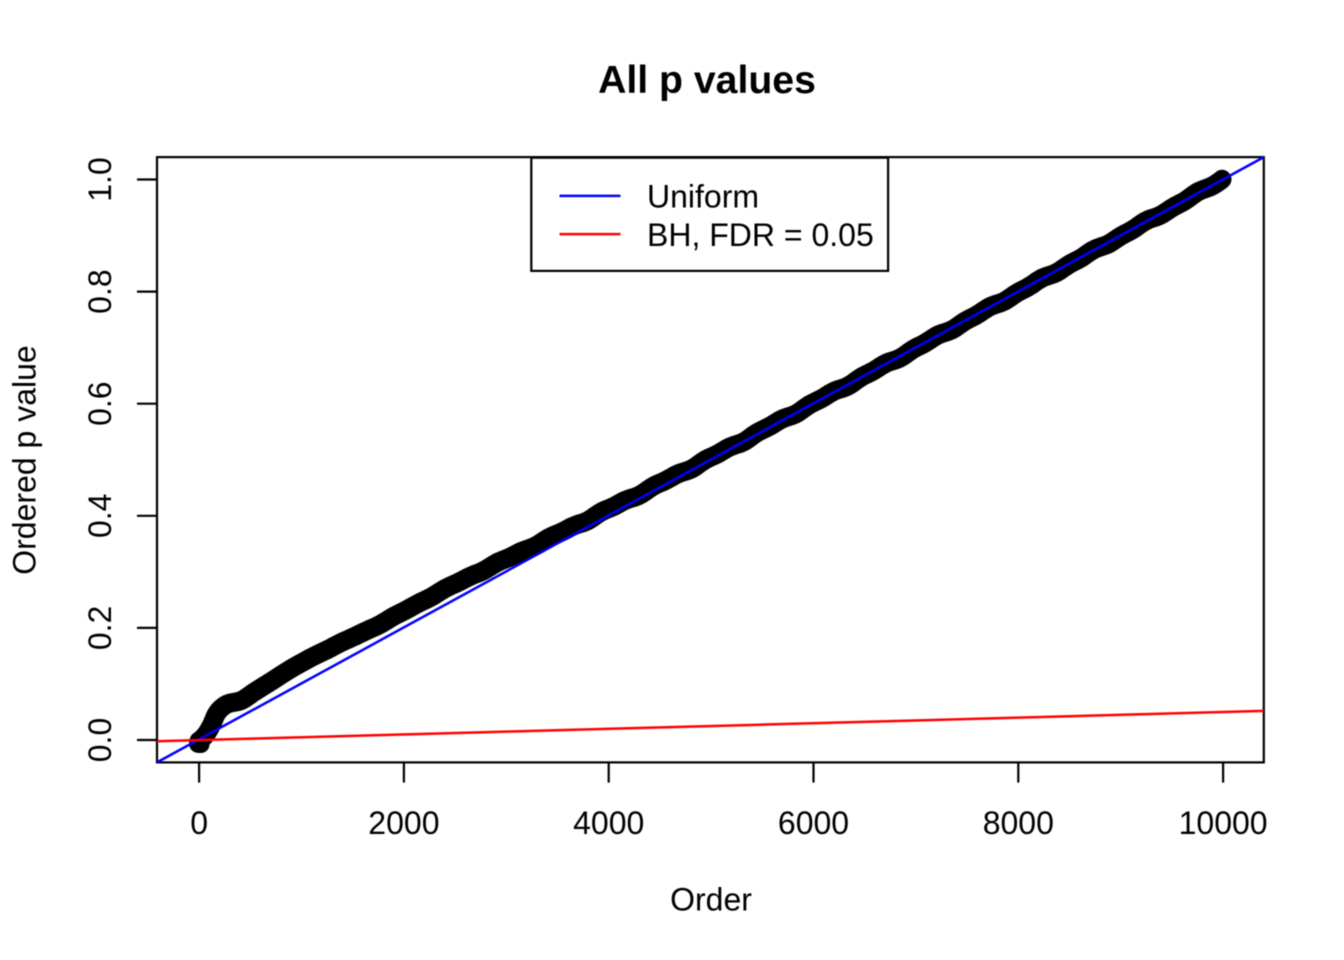 Image resolution: width=1344 pixels, height=960 pixels. Describe the element at coordinates (403, 823) in the screenshot. I see `svg-text: 2000` at that location.